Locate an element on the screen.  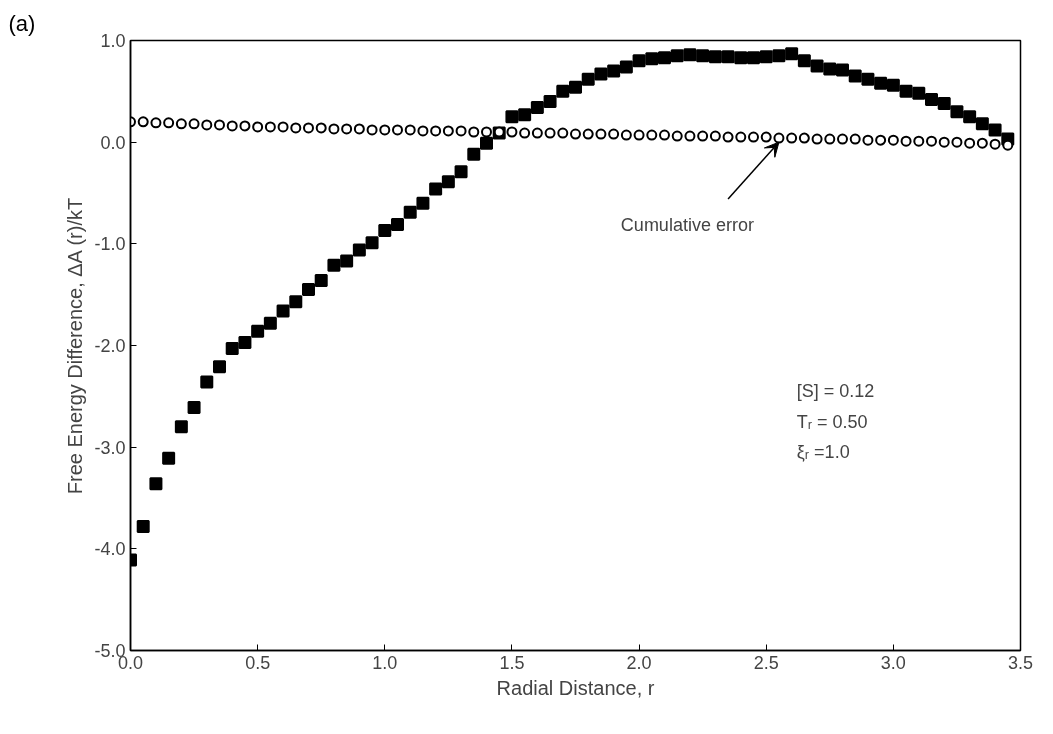
annotation: Cumulative error is located at coordinates (687, 224).